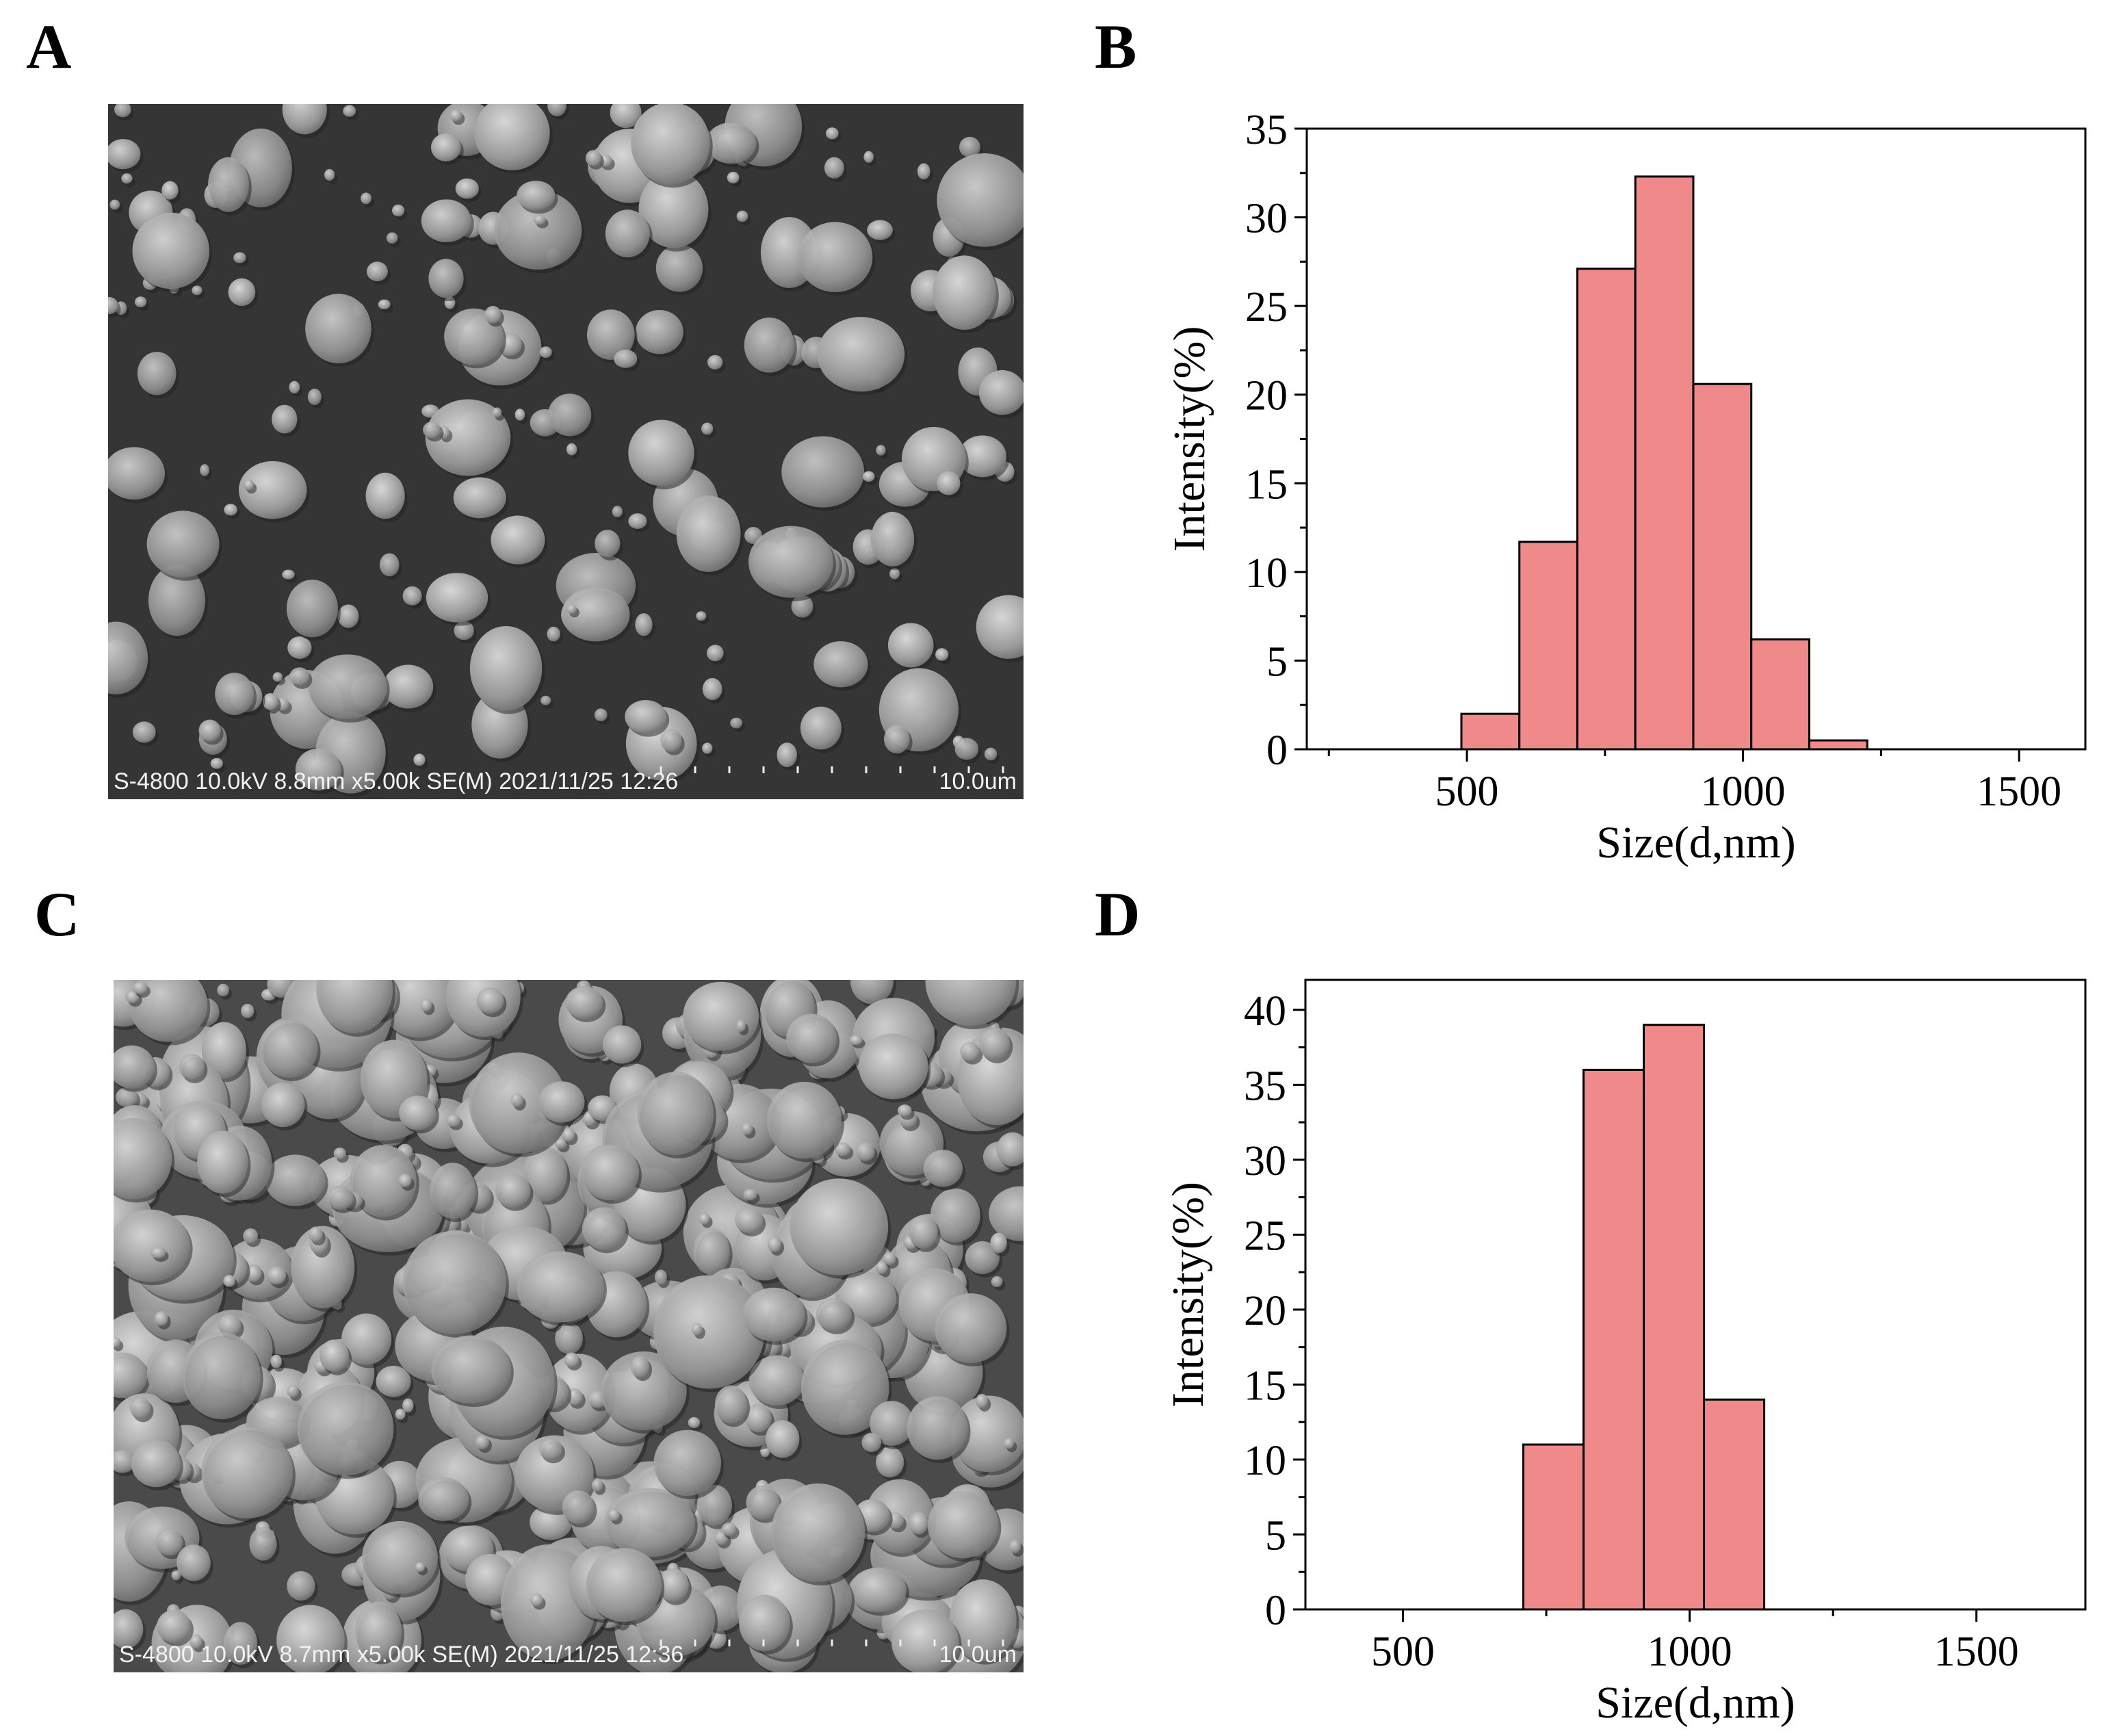 Image resolution: width=2110 pixels, height=1736 pixels. What do you see at coordinates (1277, 750) in the screenshot?
I see `y-tick-label: 0` at bounding box center [1277, 750].